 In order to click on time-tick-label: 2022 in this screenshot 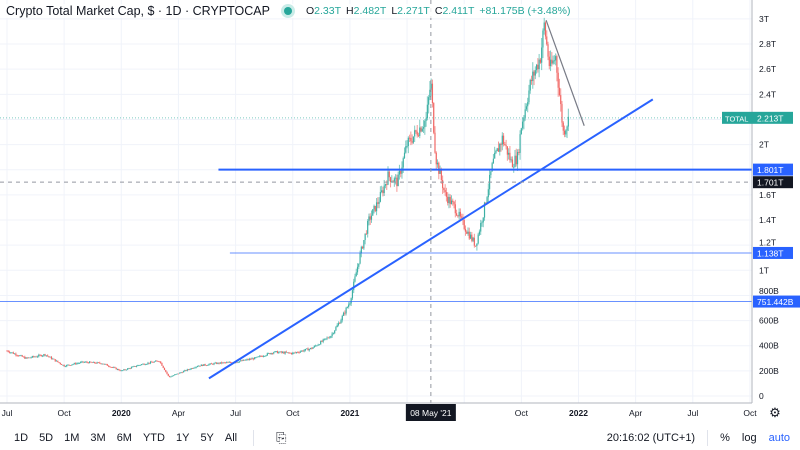, I will do `click(578, 413)`.